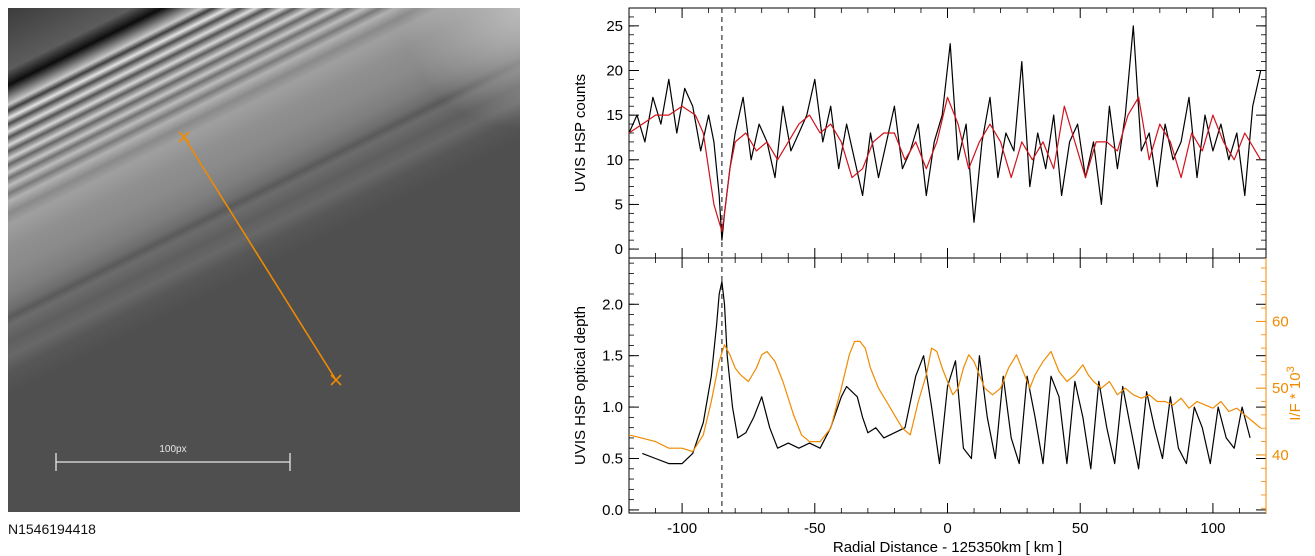  Describe the element at coordinates (612, 356) in the screenshot. I see `depth-ytick-label: 1.5` at that location.